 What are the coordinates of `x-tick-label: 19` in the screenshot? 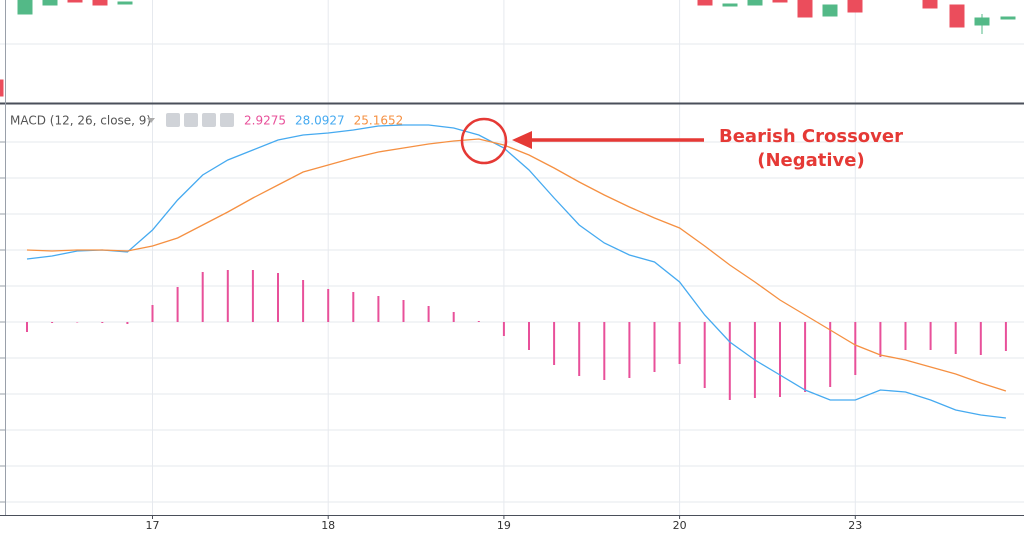 It's located at (504, 525).